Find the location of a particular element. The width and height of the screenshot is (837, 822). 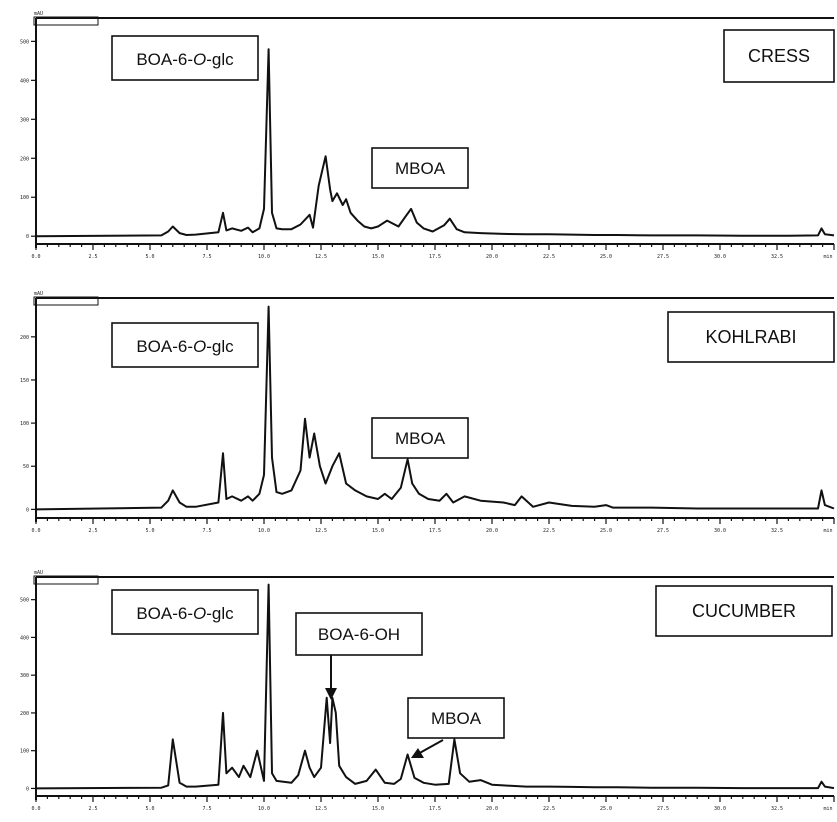

sample-label-cucumber: CUCUMBER is located at coordinates (744, 611).